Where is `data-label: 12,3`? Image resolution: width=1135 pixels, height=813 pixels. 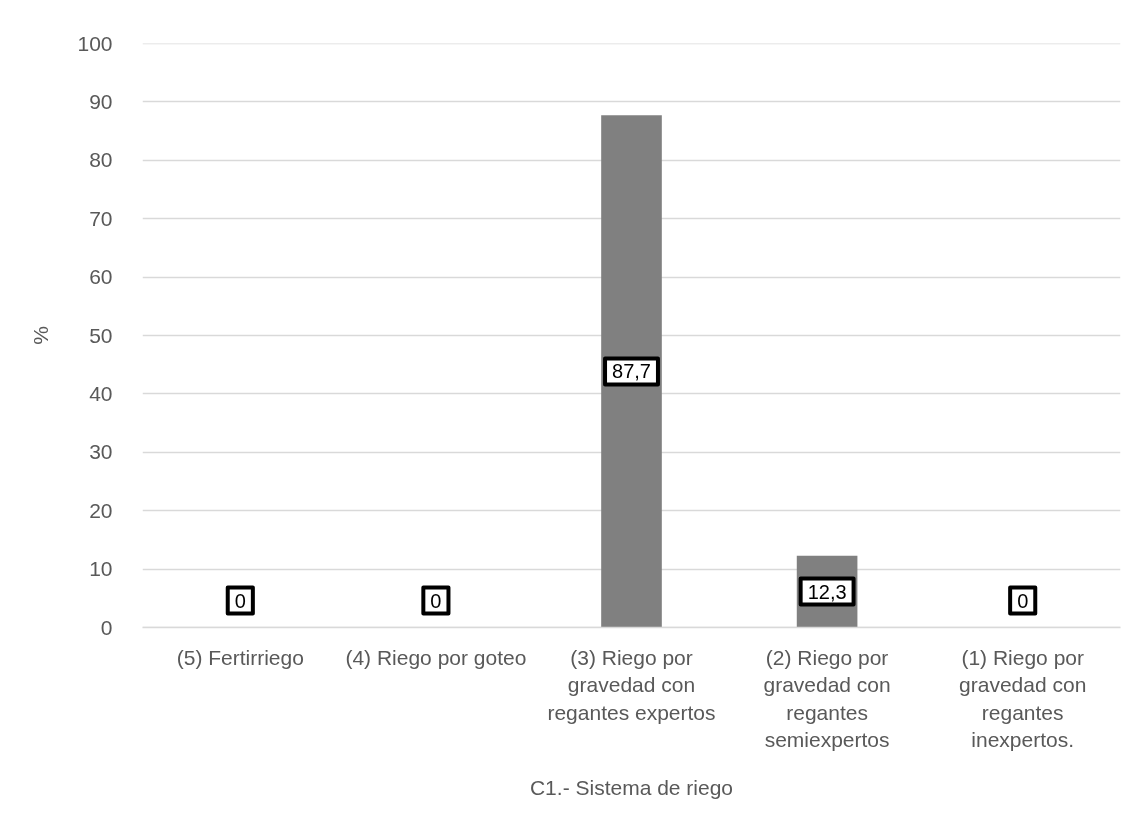
data-label: 12,3 is located at coordinates (827, 591).